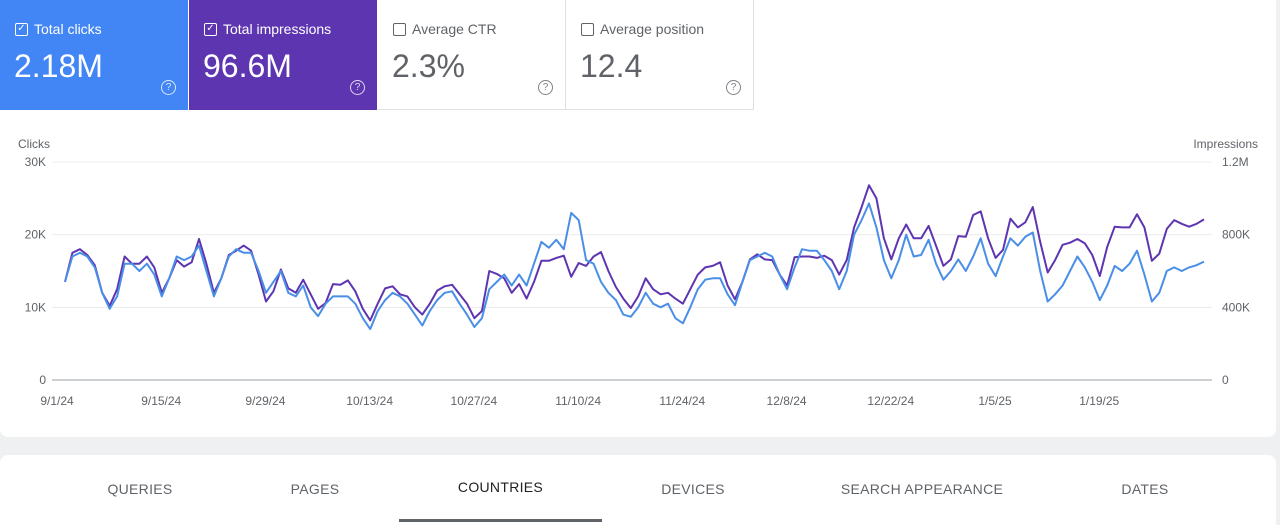  Describe the element at coordinates (1236, 307) in the screenshot. I see `right-tick-label: 400K` at that location.